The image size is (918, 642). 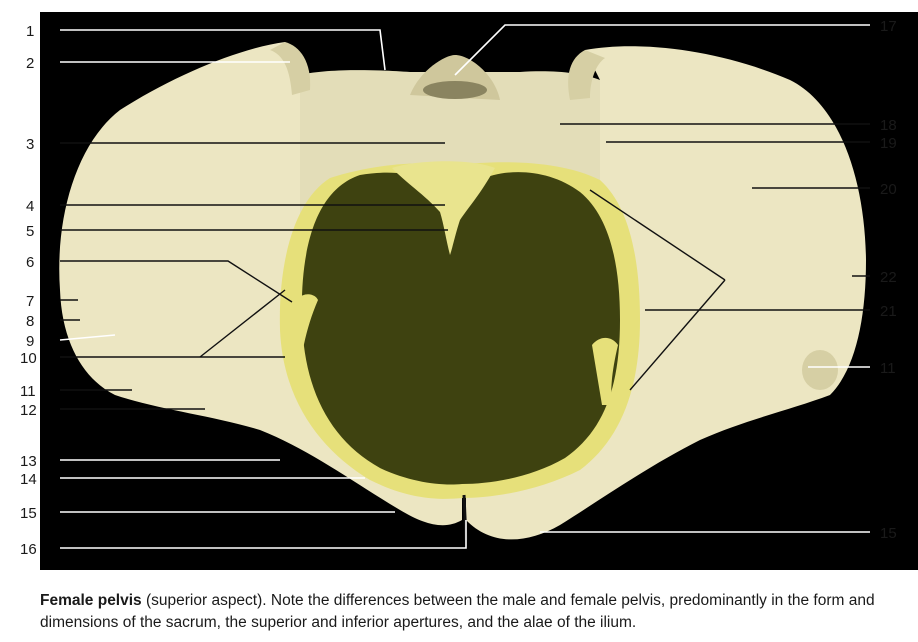 What do you see at coordinates (30, 31) in the screenshot?
I see `label-1: 1` at bounding box center [30, 31].